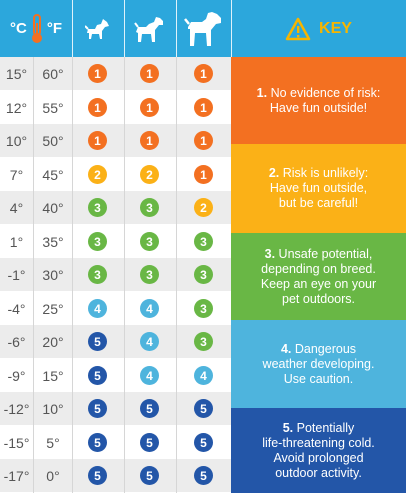  What do you see at coordinates (115, 341) in the screenshot?
I see `table-row: -6° 20° 5 4 3` at bounding box center [115, 341].